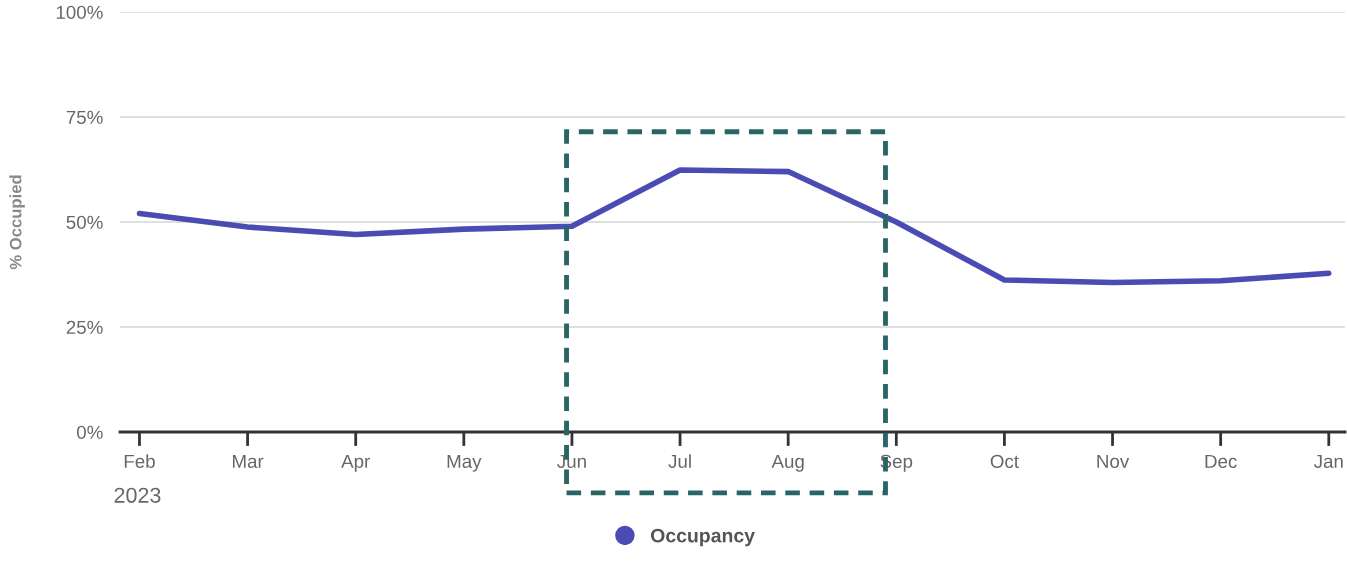  Describe the element at coordinates (248, 461) in the screenshot. I see `x-tick-label: Mar` at that location.